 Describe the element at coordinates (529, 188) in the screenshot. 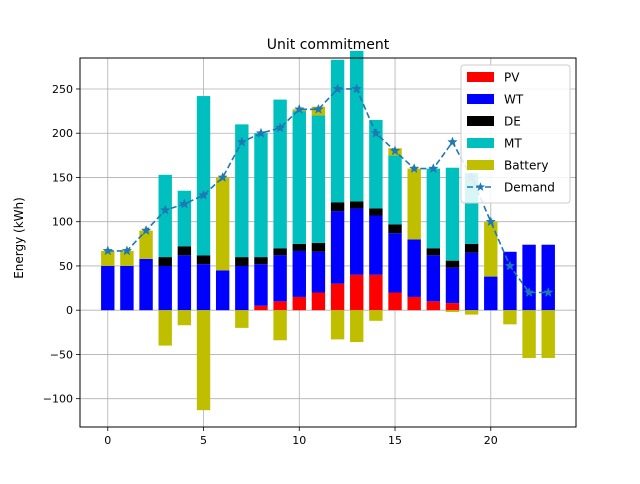

I see `legend-label-demand: Demand` at that location.